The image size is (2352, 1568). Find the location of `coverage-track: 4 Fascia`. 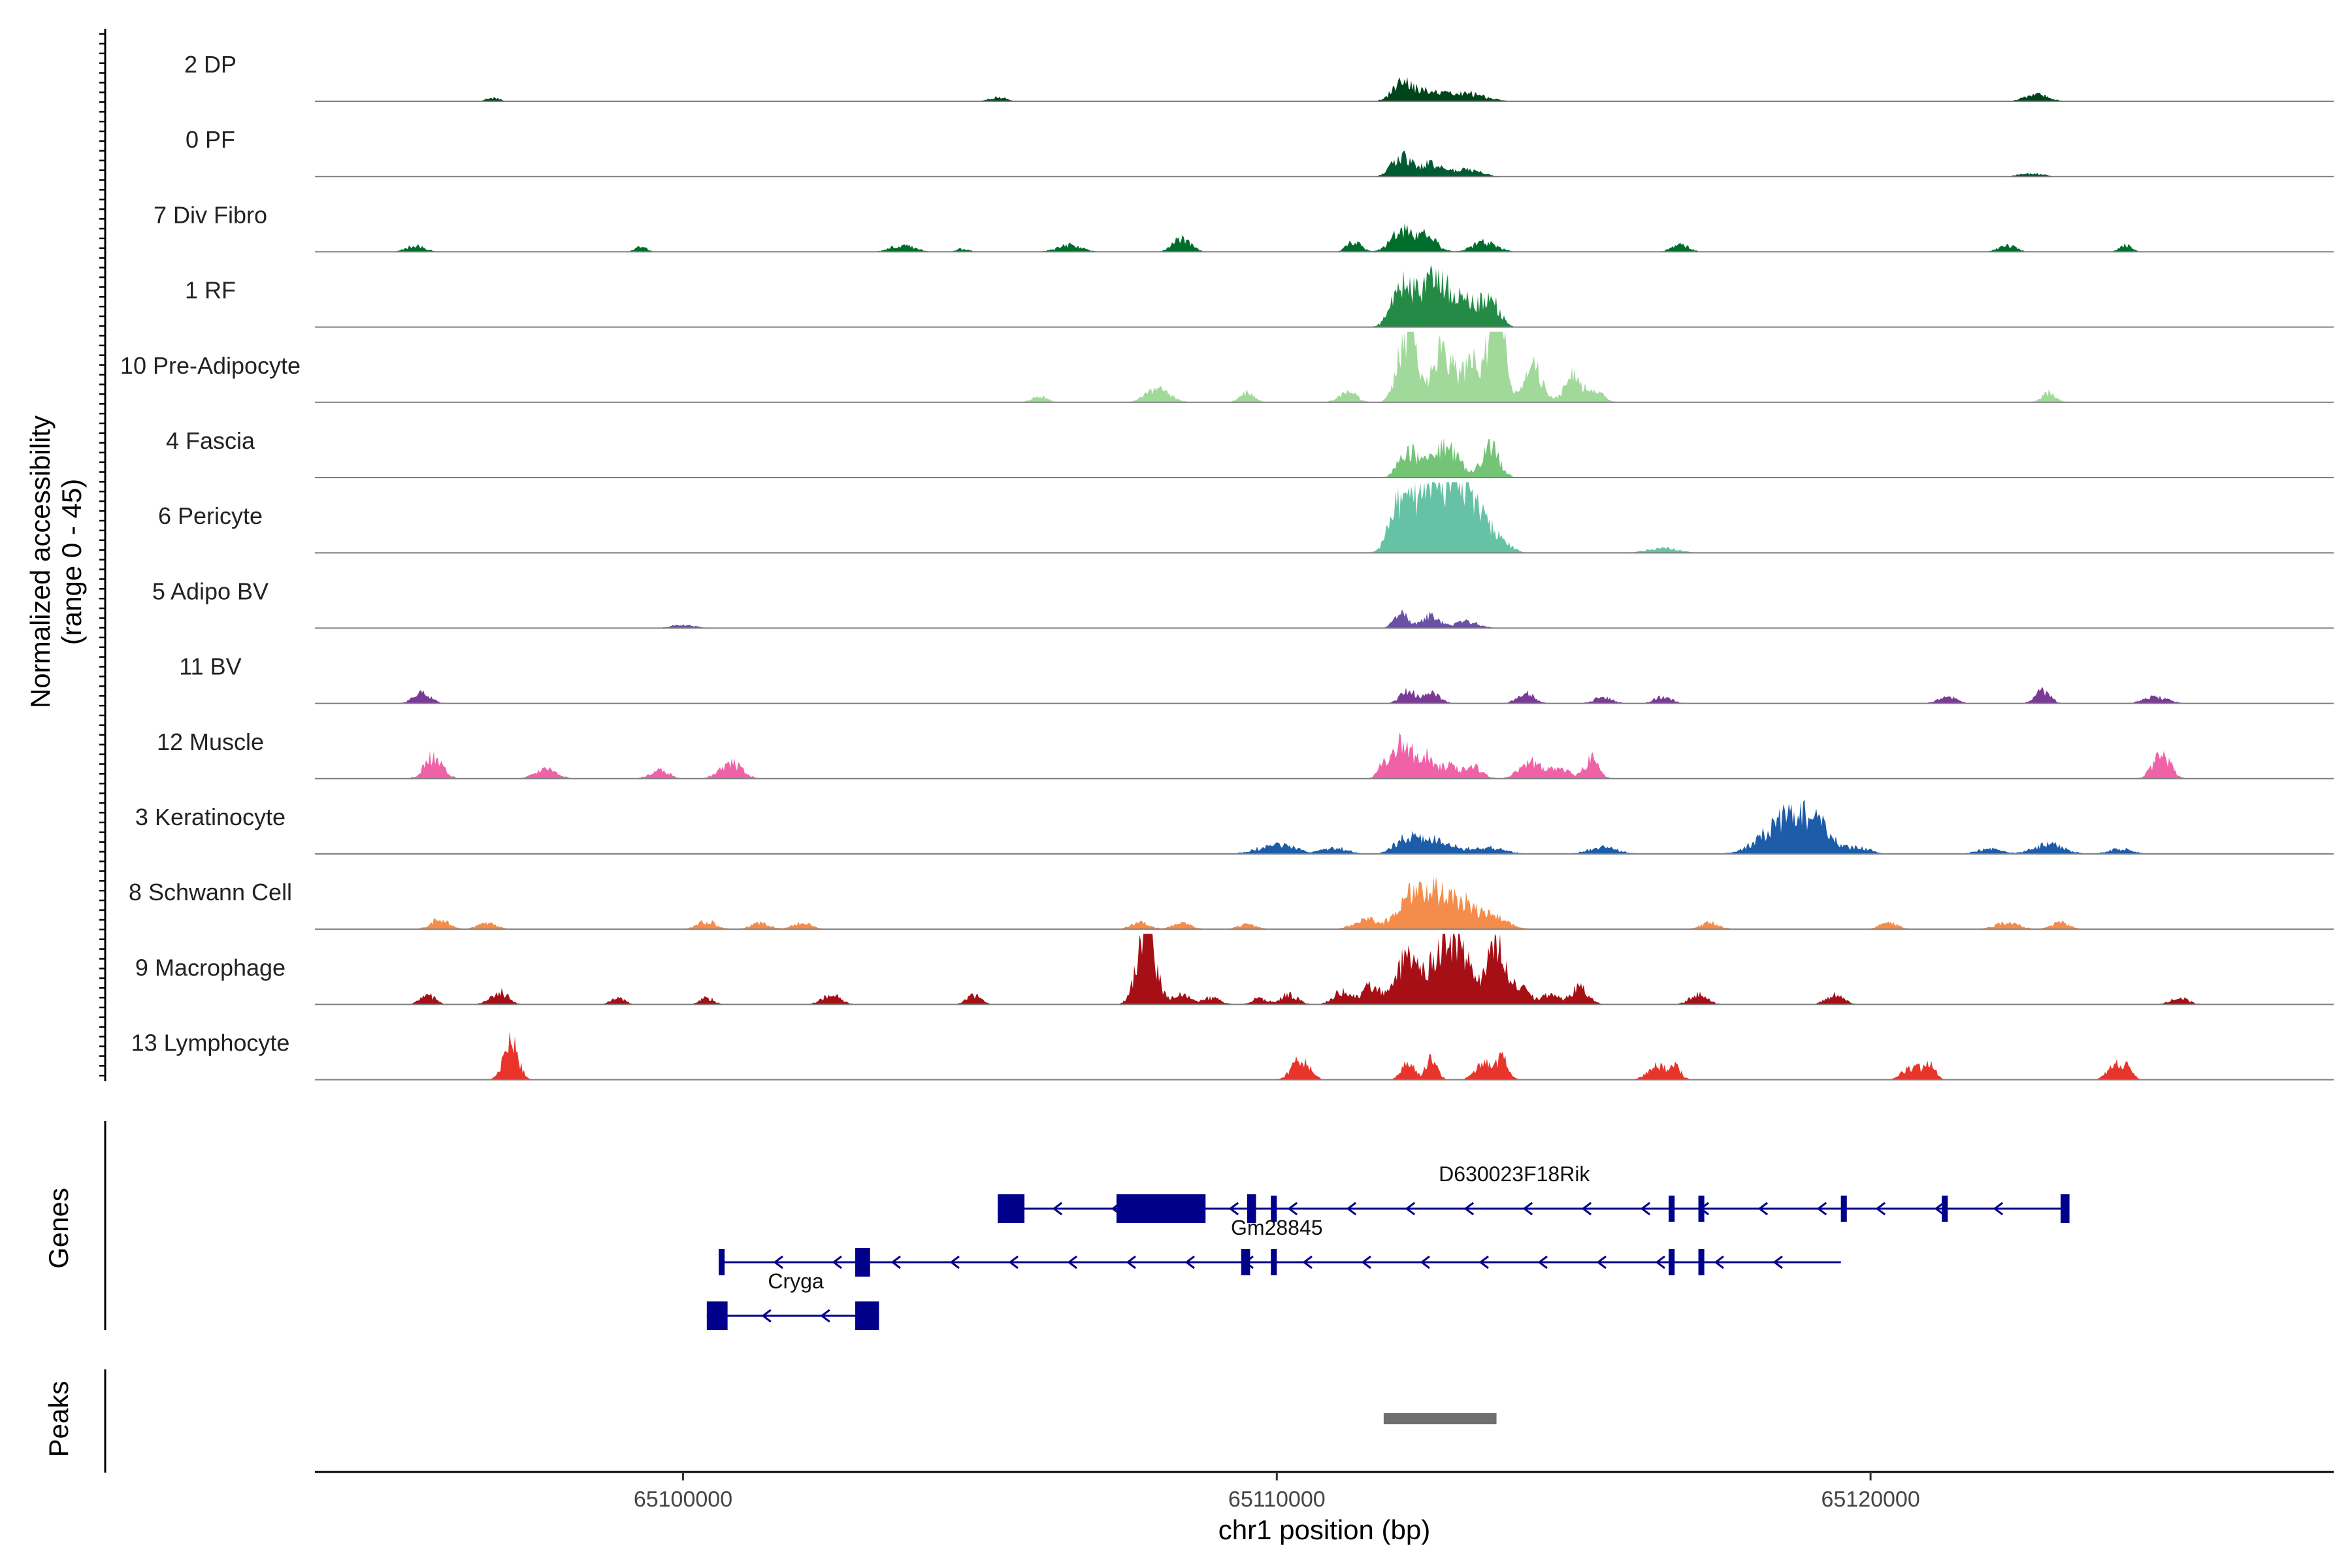

coverage-track: 4 Fascia is located at coordinates (1250, 452).